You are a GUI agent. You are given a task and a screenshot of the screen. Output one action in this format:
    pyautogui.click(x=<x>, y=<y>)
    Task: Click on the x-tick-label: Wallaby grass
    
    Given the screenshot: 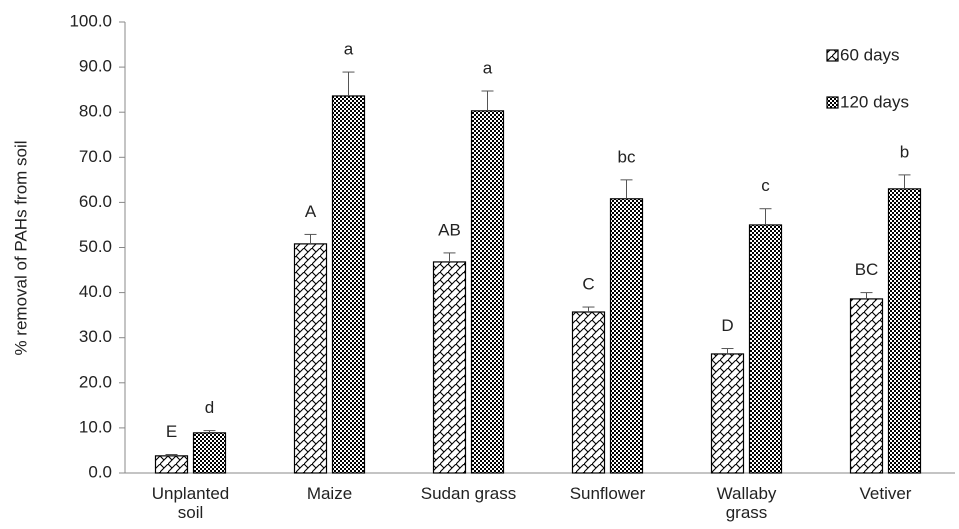 What is the action you would take?
    pyautogui.click(x=746, y=503)
    